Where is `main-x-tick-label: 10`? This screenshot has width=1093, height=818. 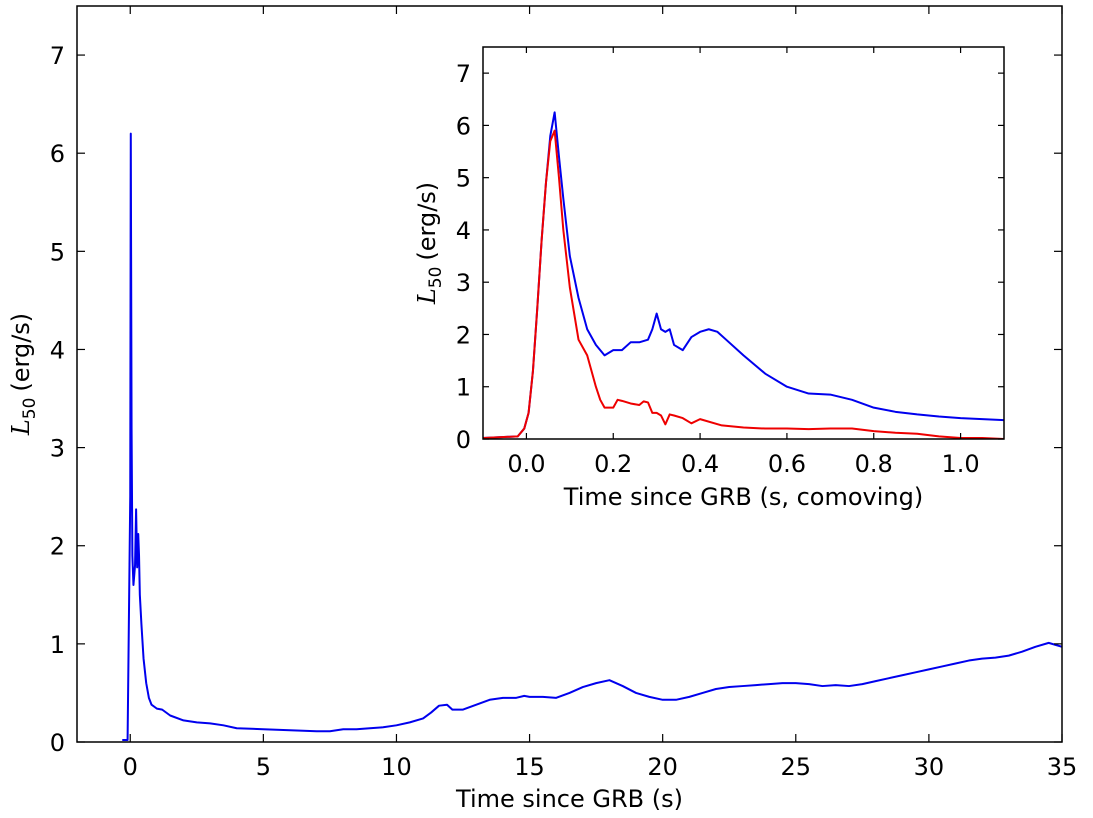
main-x-tick-label: 10 is located at coordinates (396, 767).